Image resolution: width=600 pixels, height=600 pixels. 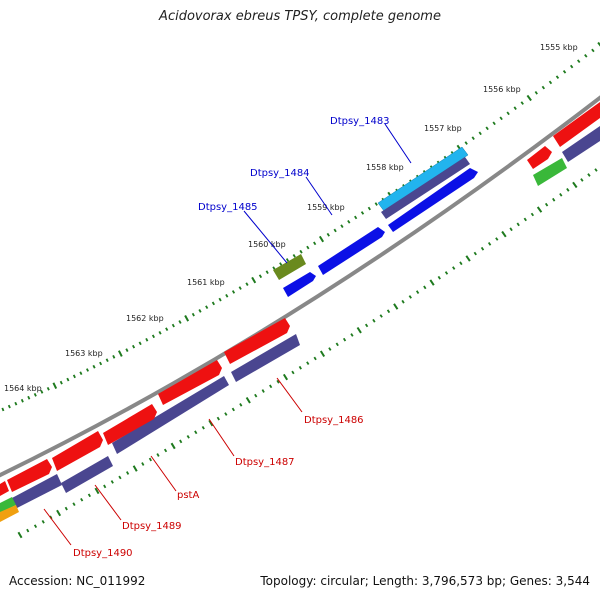 I want to click on gene-block-red-edge, so click(x=4, y=488).